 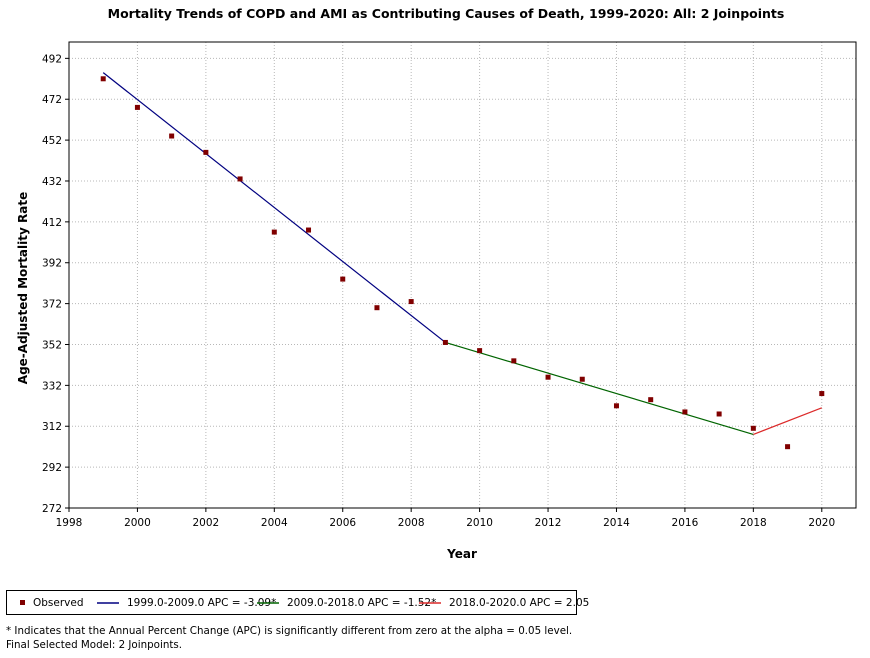 I want to click on x-tick-label: 2020, so click(x=821, y=523).